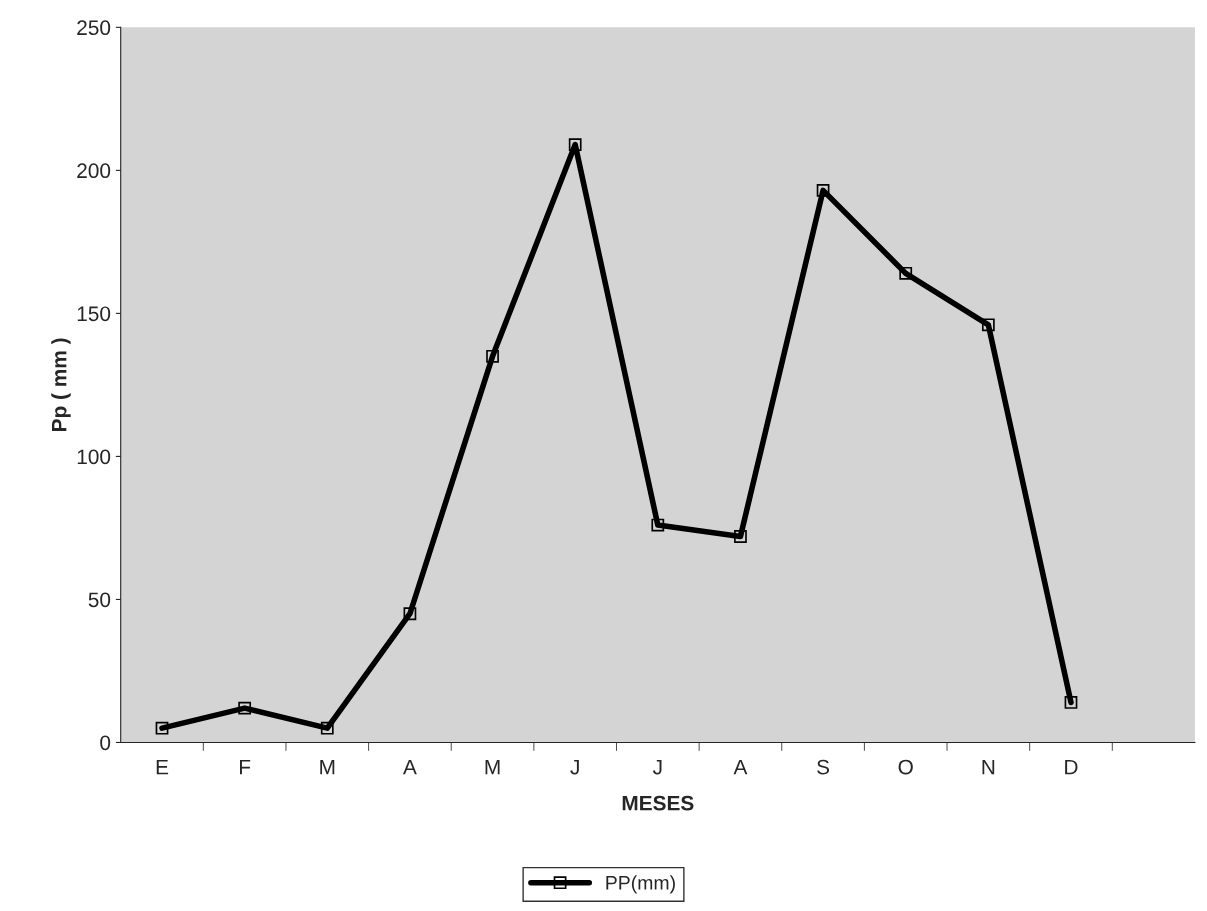  What do you see at coordinates (658, 803) in the screenshot?
I see `x-axis-title: MESES` at bounding box center [658, 803].